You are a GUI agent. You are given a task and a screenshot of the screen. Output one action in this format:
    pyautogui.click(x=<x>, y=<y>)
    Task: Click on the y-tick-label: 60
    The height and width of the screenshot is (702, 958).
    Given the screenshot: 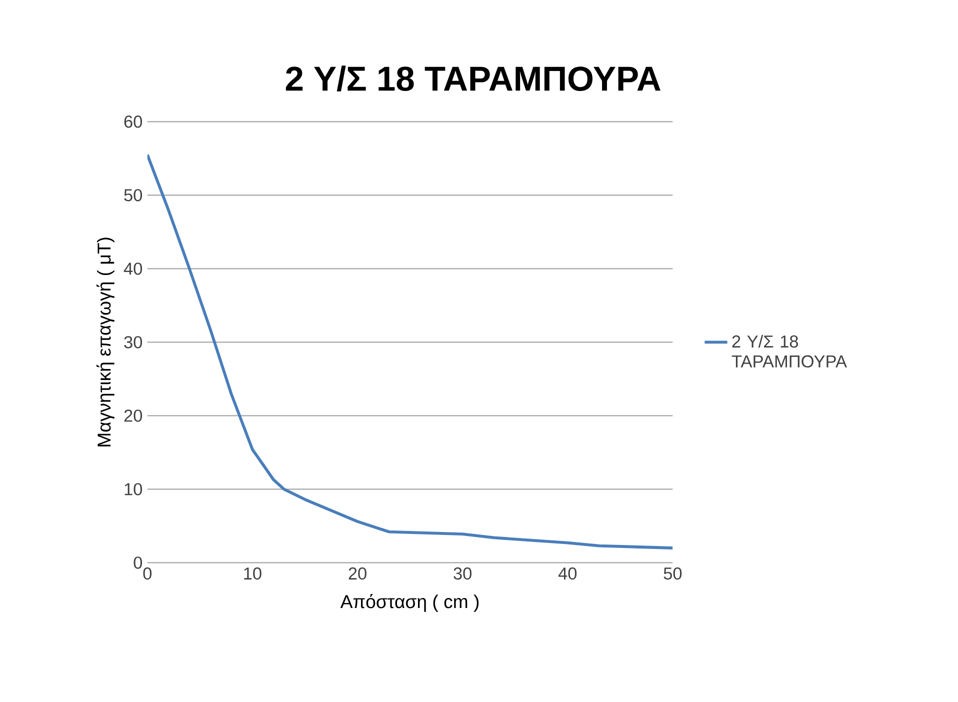 What is the action you would take?
    pyautogui.click(x=133, y=122)
    